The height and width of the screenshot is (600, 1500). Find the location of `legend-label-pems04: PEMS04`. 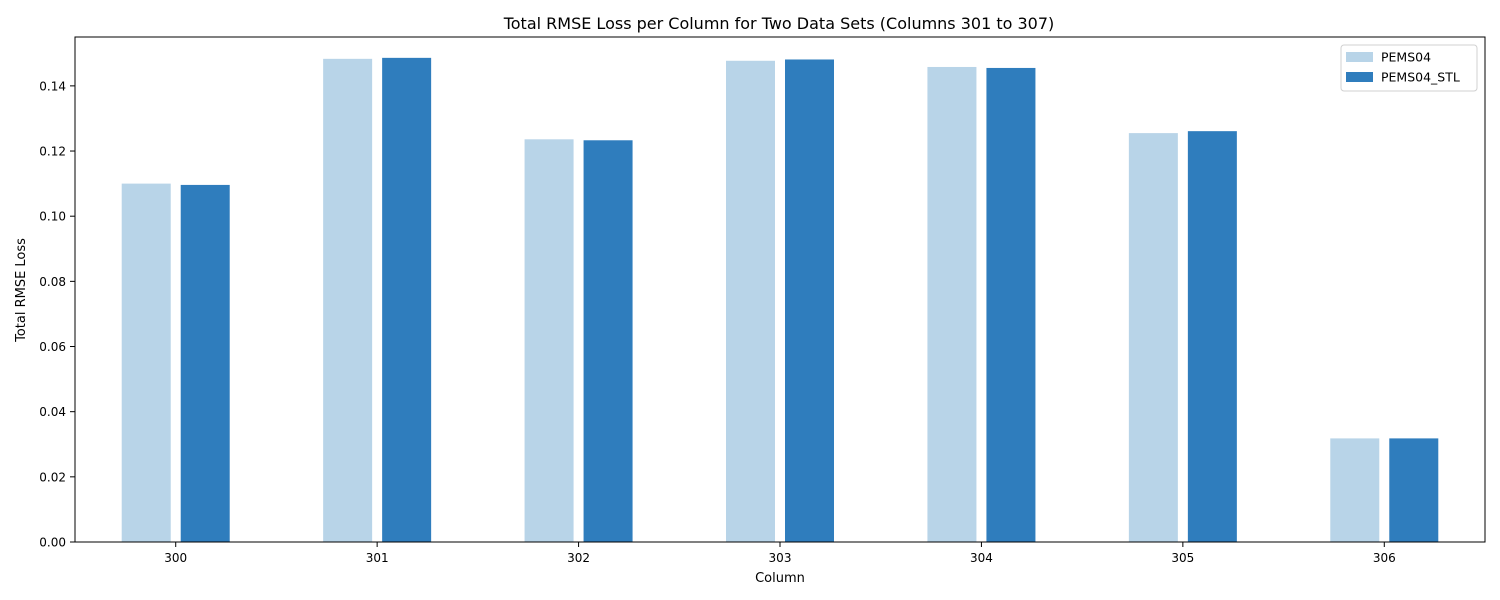

legend-label-pems04: PEMS04 is located at coordinates (1406, 57).